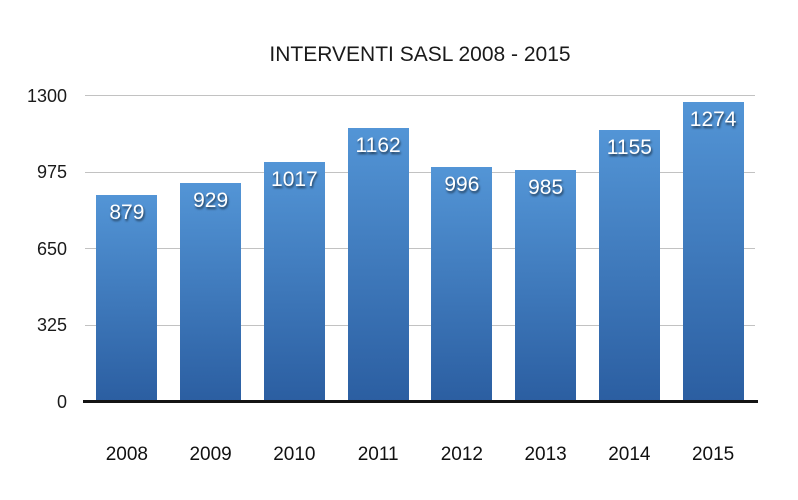  What do you see at coordinates (127, 212) in the screenshot?
I see `bar-value-label: 879` at bounding box center [127, 212].